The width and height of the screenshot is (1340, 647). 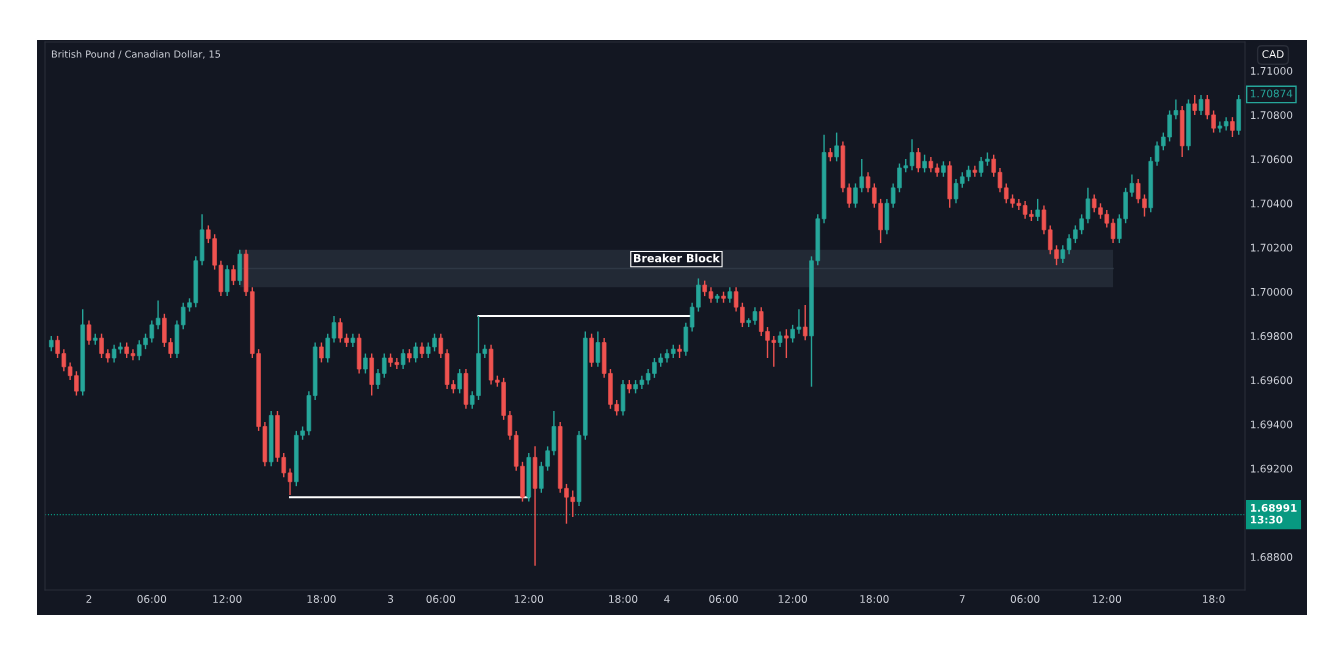 I want to click on y-tick-label: 1.69200, so click(x=1272, y=468).